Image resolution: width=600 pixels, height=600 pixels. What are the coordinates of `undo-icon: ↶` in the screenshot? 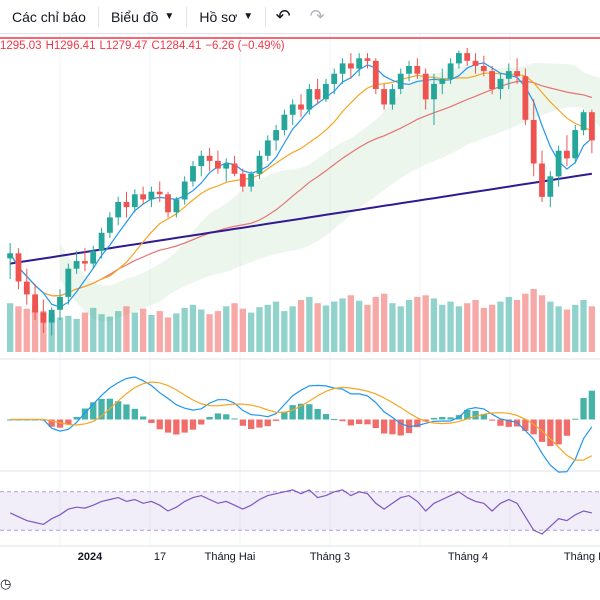 It's located at (283, 16).